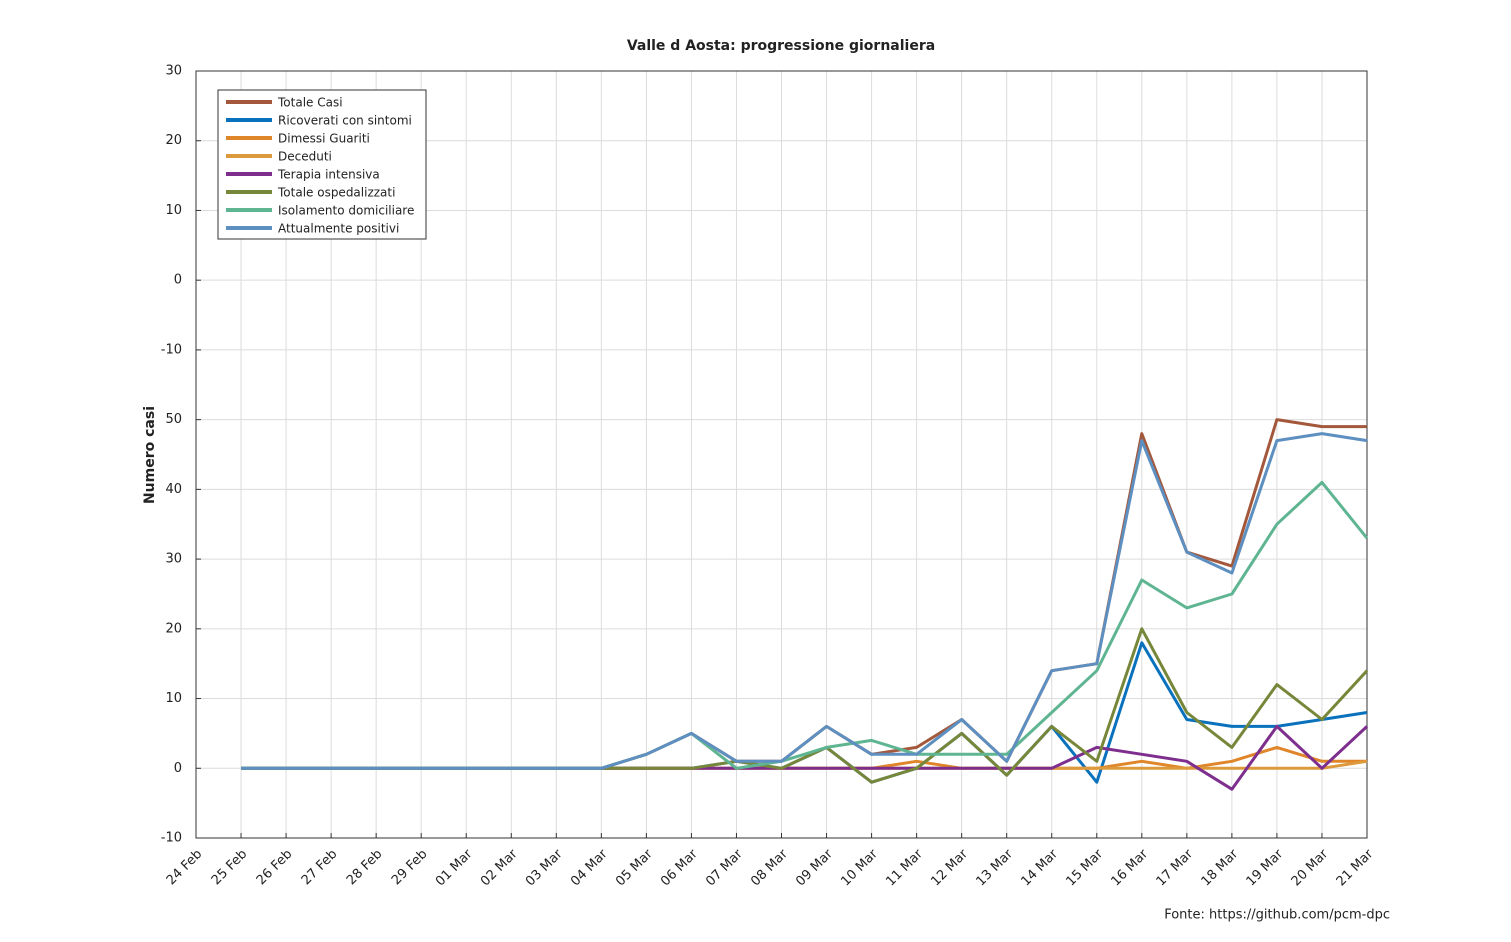 The width and height of the screenshot is (1511, 942). I want to click on y-axis-label: Numero casi, so click(150, 455).